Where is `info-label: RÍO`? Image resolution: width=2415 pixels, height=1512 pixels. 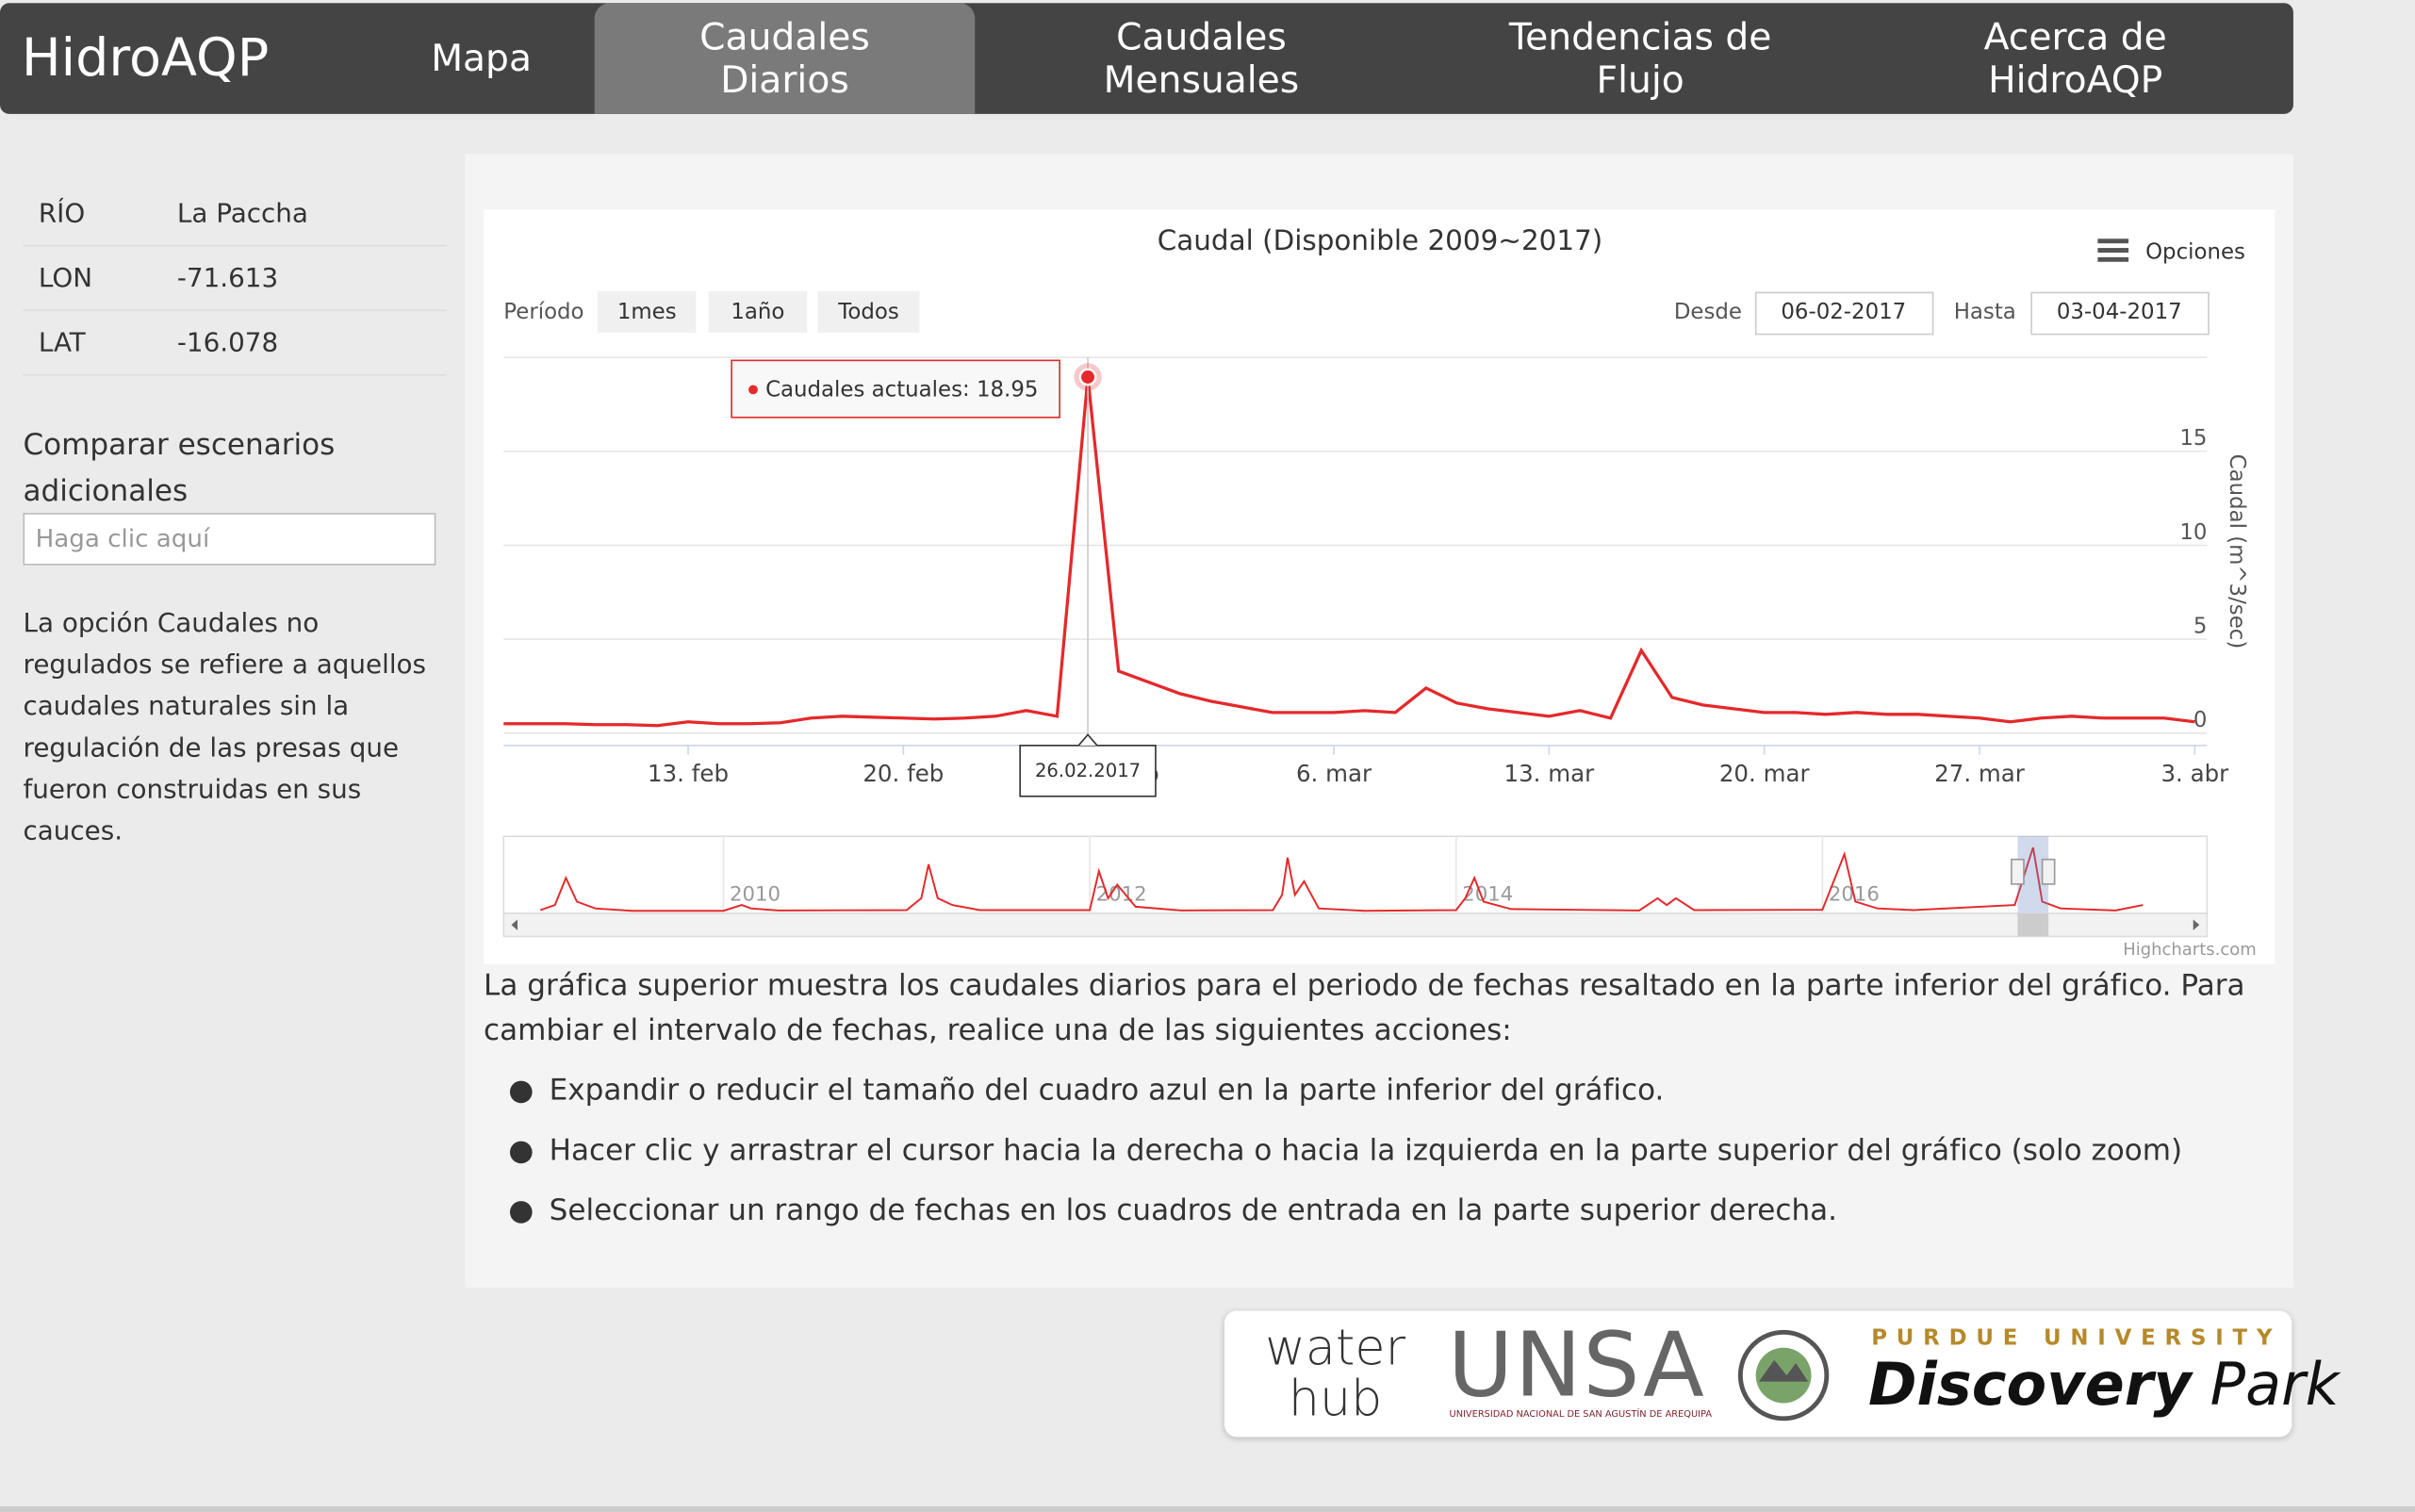 info-label: RÍO is located at coordinates (62, 214).